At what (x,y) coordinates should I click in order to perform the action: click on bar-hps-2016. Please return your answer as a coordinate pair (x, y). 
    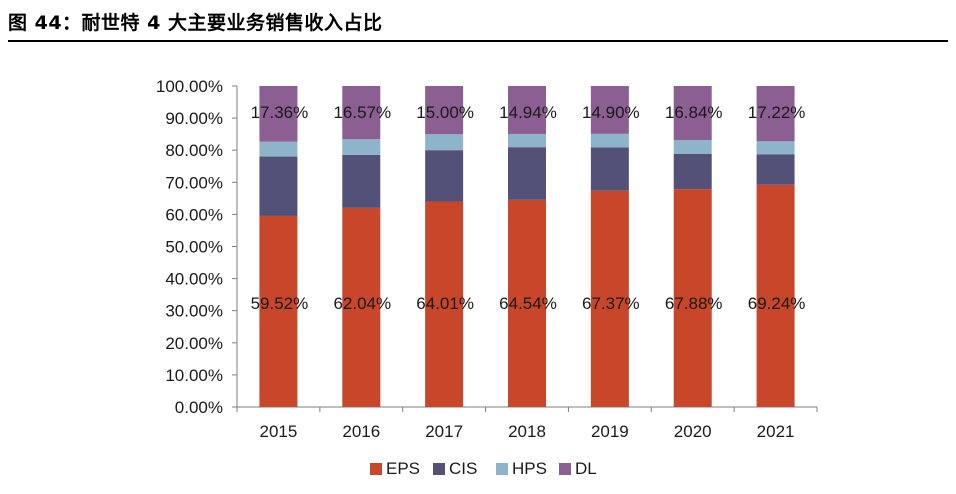
    Looking at the image, I should click on (361, 147).